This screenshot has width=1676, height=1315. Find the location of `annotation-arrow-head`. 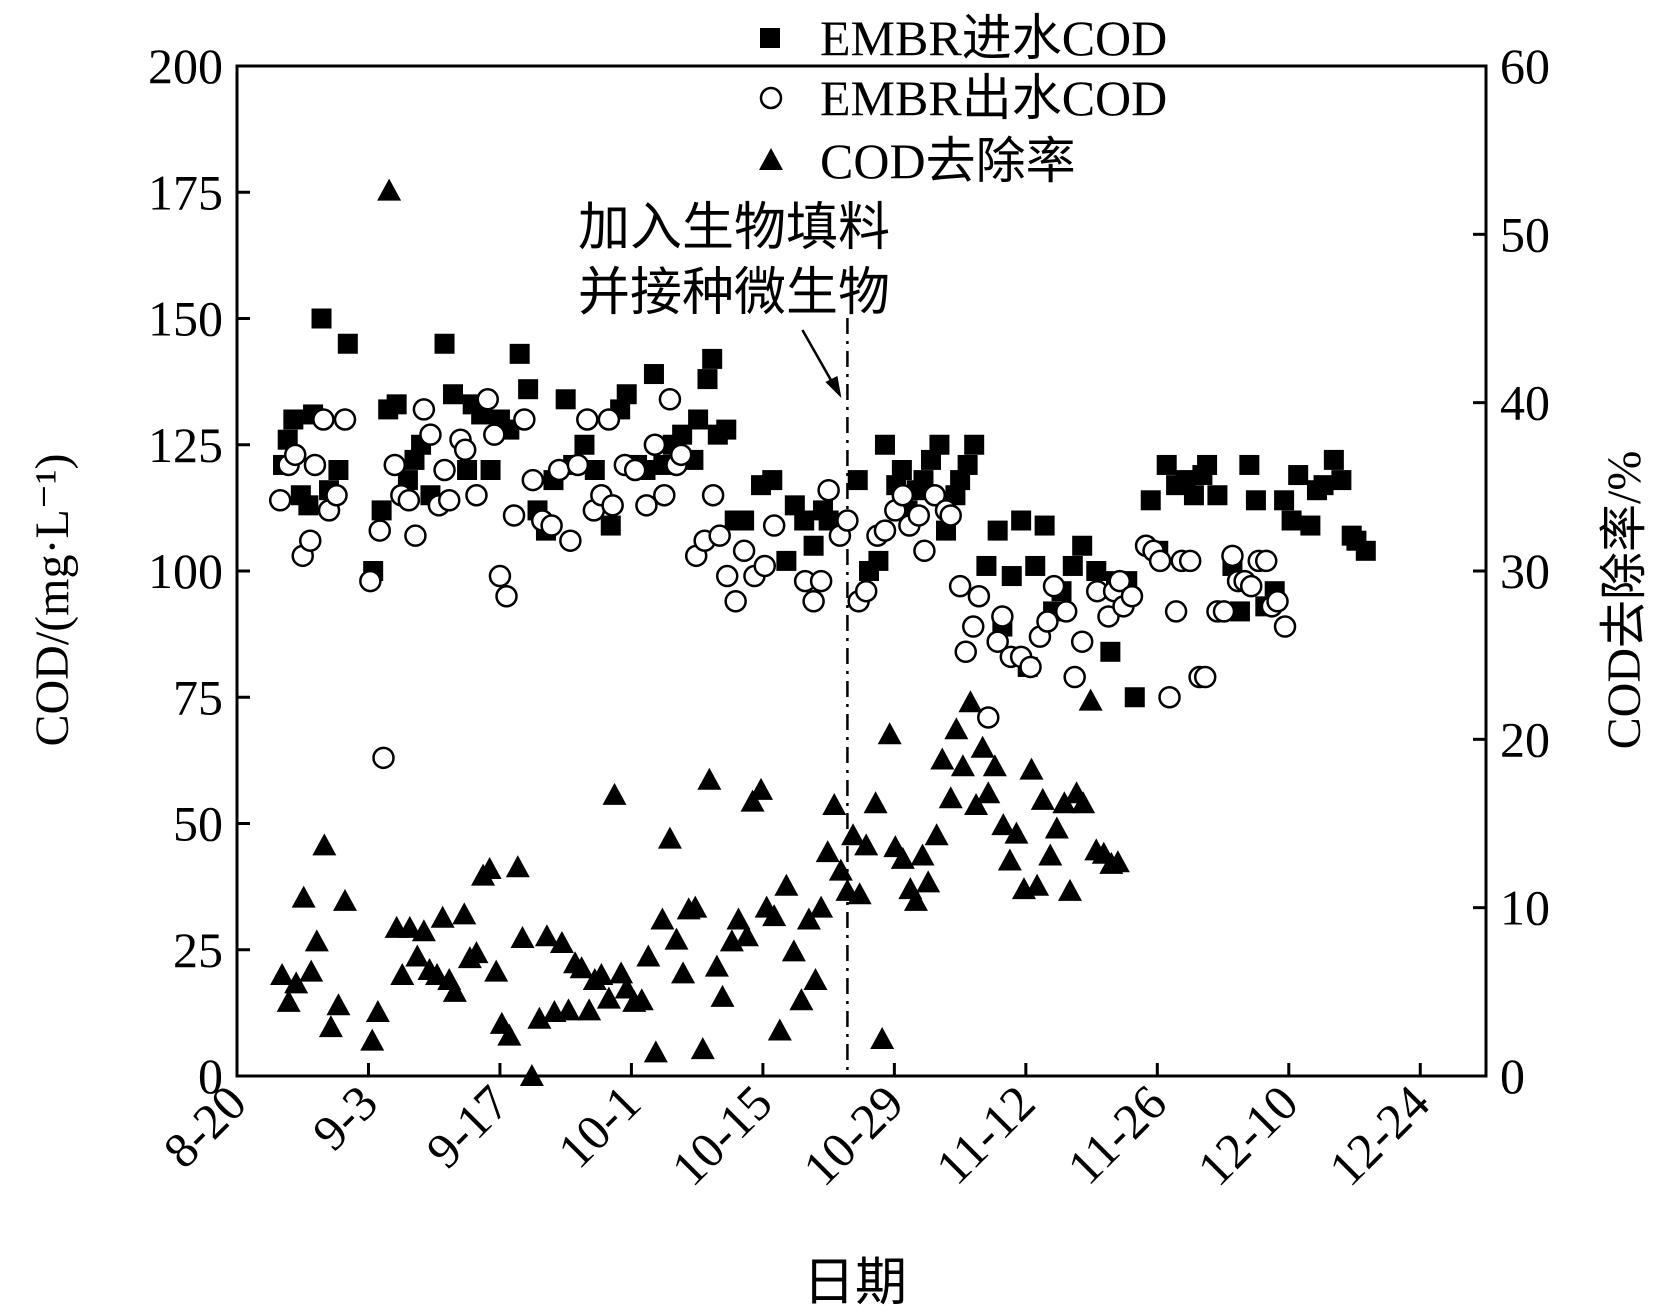

annotation-arrow-head is located at coordinates (833, 387).